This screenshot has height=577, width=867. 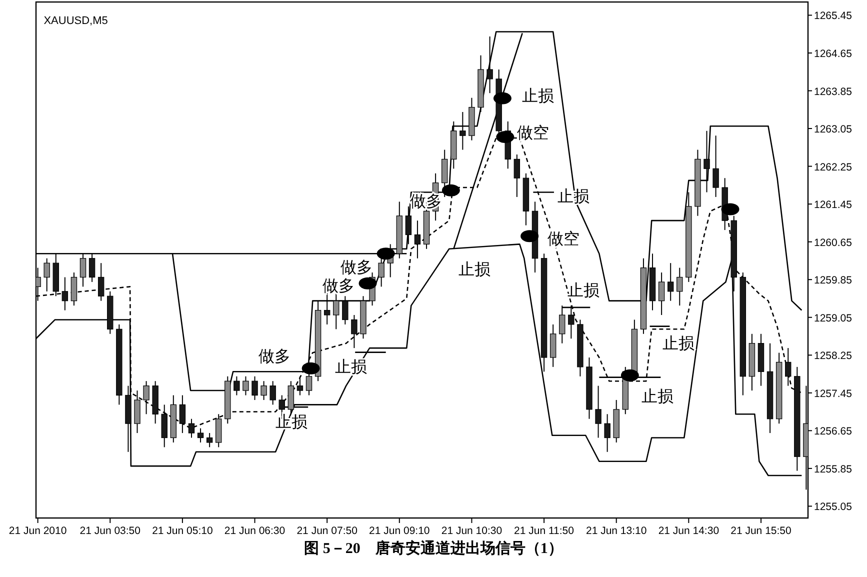 What do you see at coordinates (833, 469) in the screenshot?
I see `ytick-label: 1255.85` at bounding box center [833, 469].